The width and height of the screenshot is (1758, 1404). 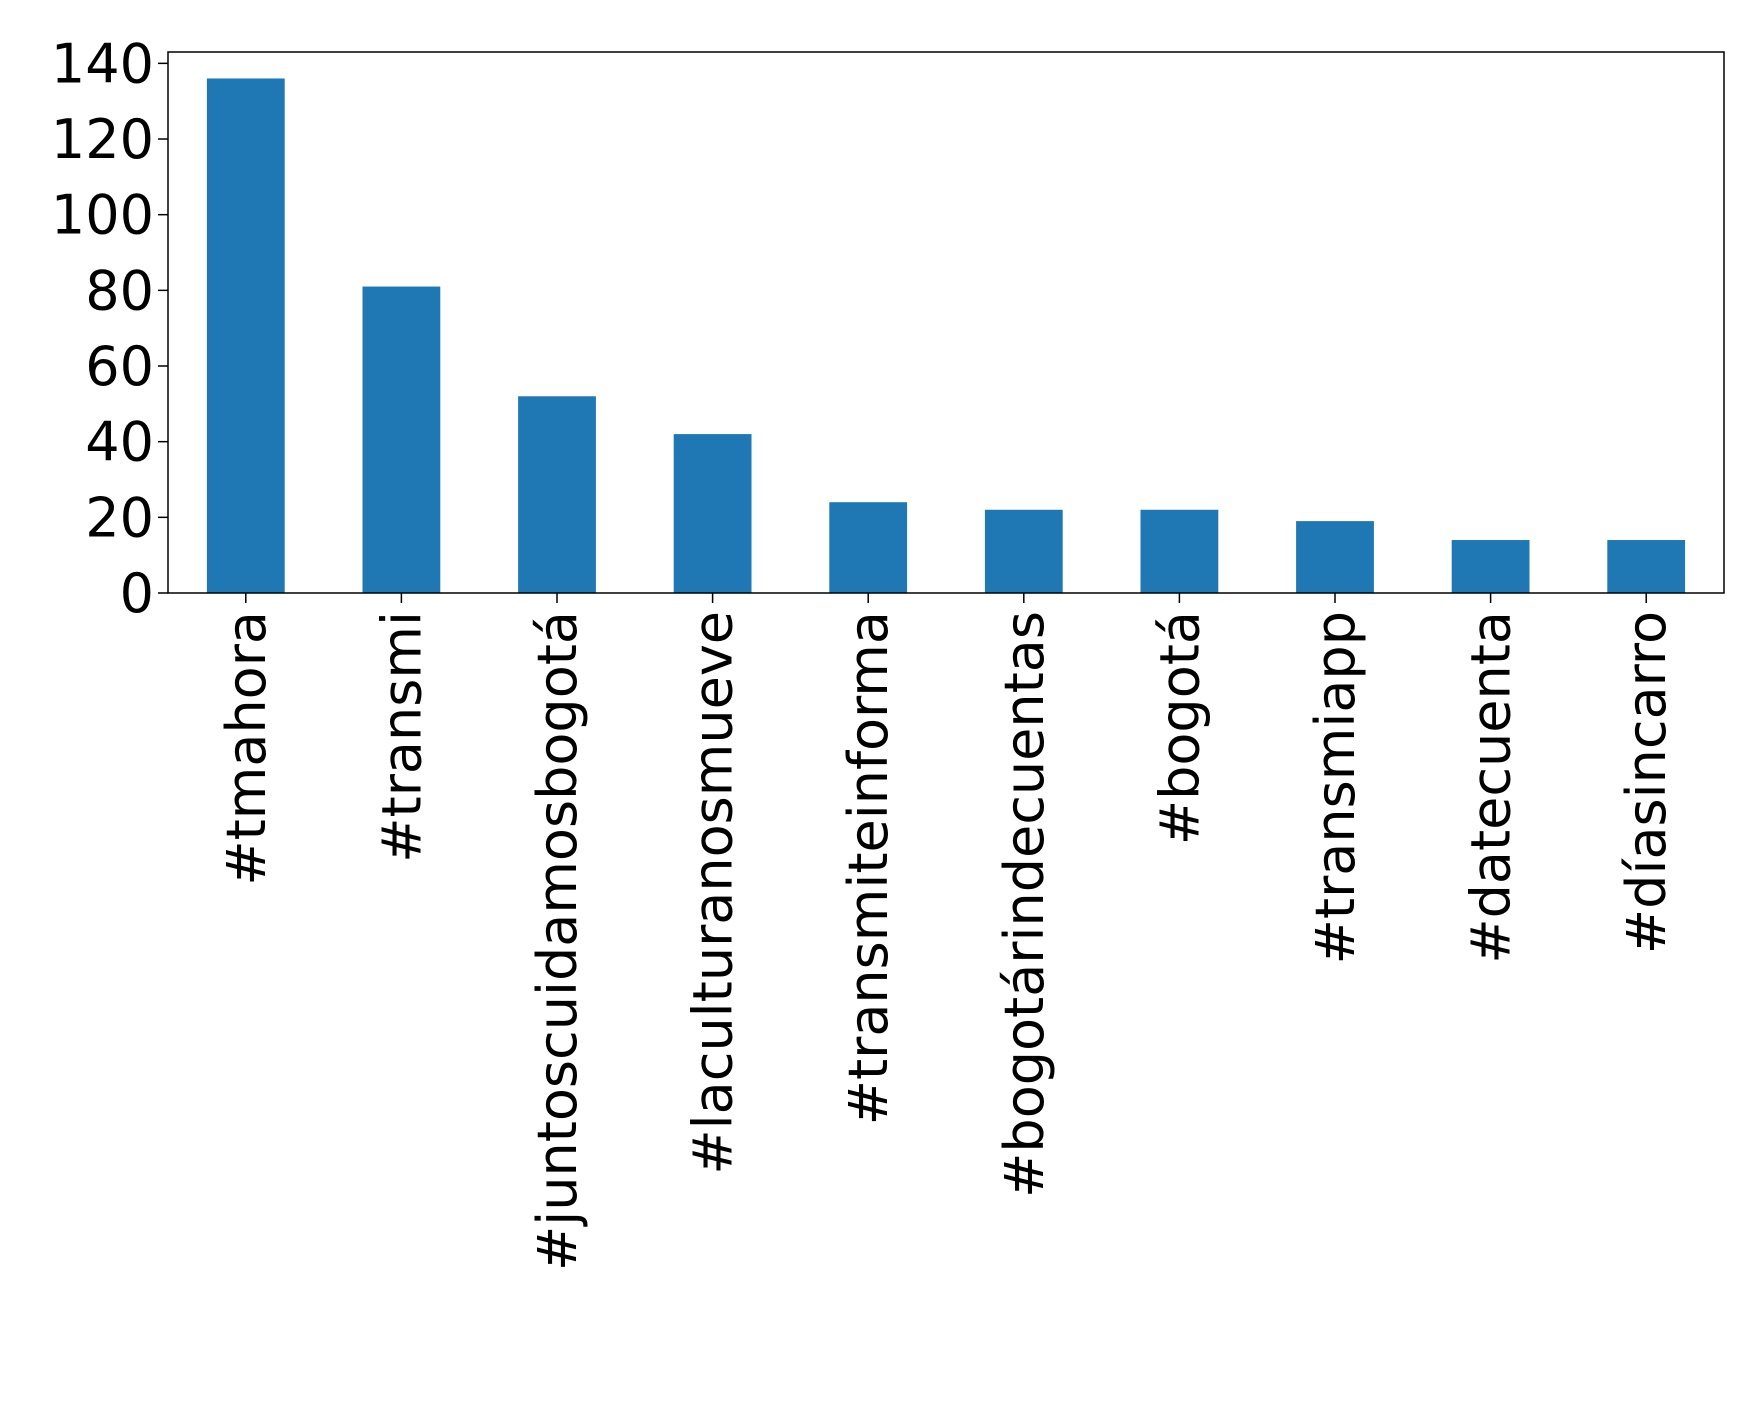 I want to click on x-tick-label-2: #juntoscuidamosbogotá, so click(x=557, y=941).